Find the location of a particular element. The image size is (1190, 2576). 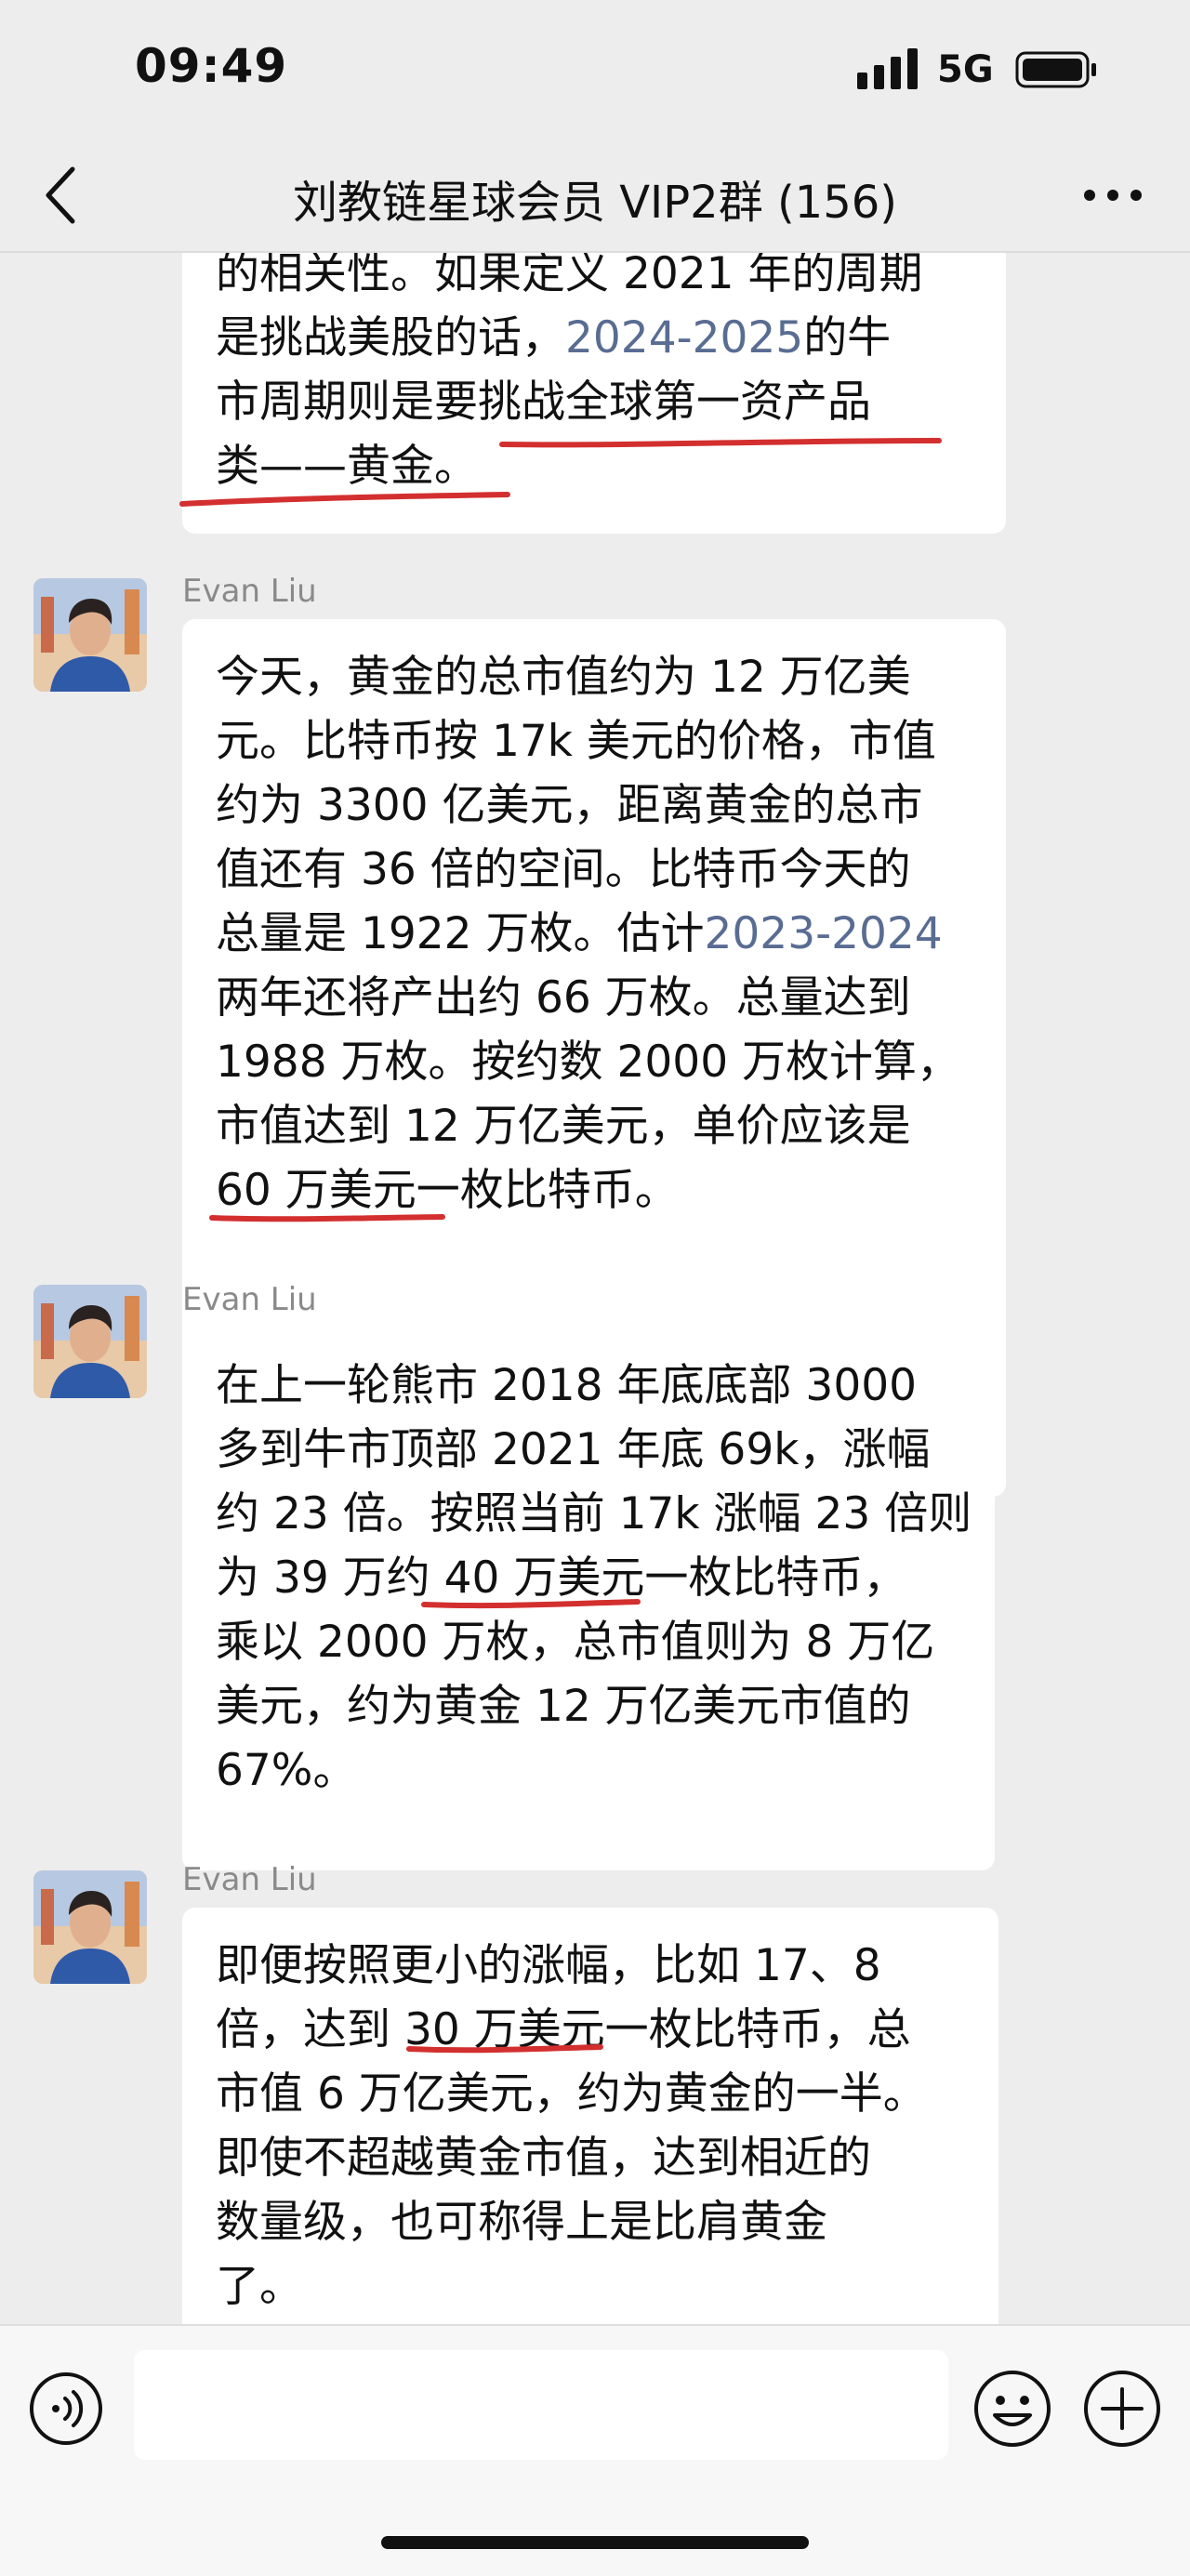

text-span: 今天，黄金的总市值约为 12 万亿美 is located at coordinates (563, 677).